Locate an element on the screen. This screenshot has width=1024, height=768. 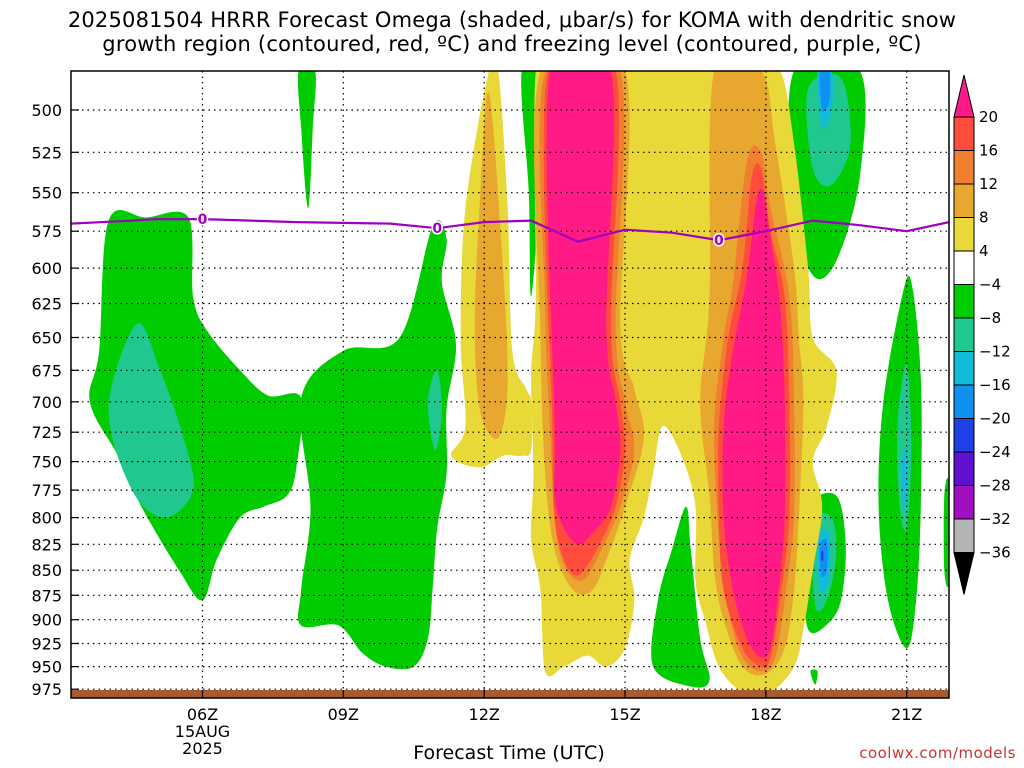
x-tick-sublabel-1: 2025 is located at coordinates (202, 748).